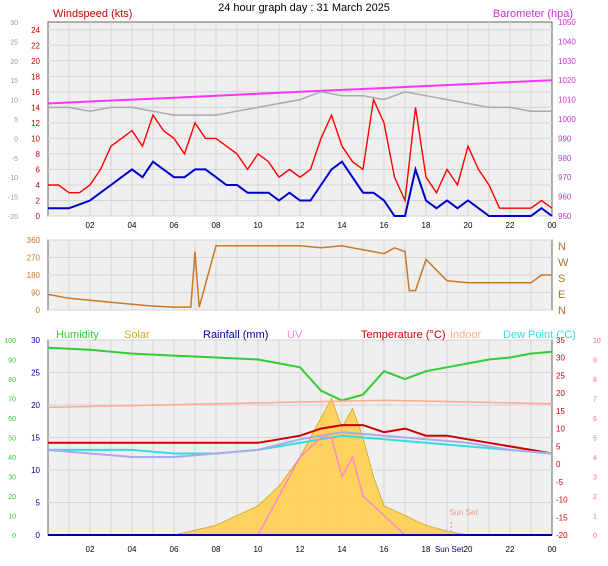  I want to click on chart-title: 24 hour graph day : 31 March 2025, so click(304, 8).